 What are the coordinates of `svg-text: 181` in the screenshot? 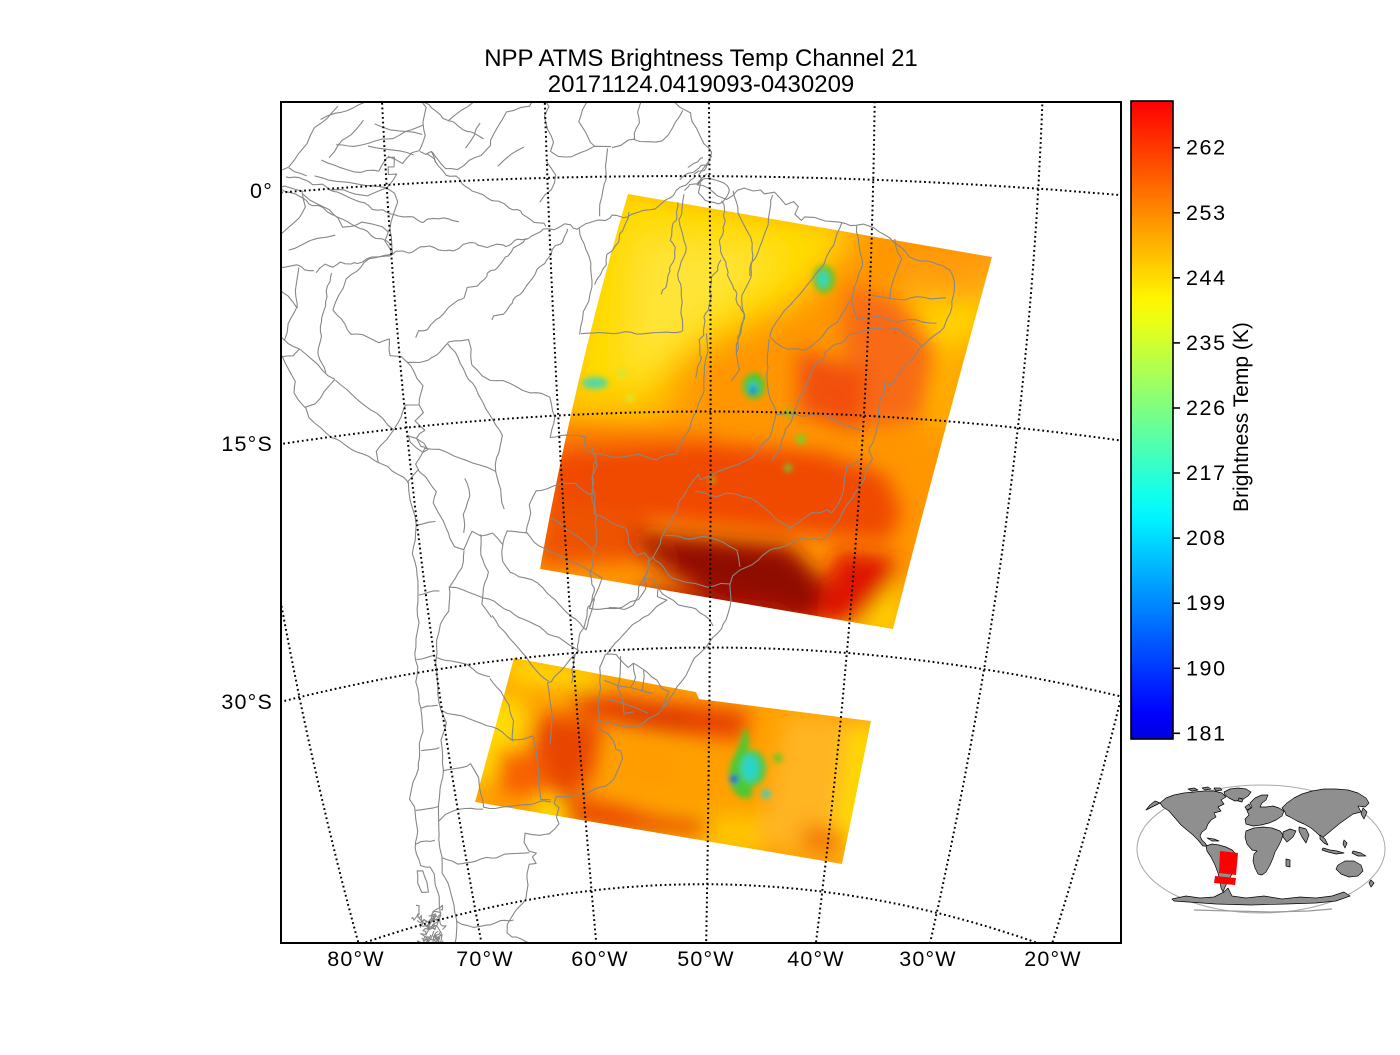 It's located at (1206, 733).